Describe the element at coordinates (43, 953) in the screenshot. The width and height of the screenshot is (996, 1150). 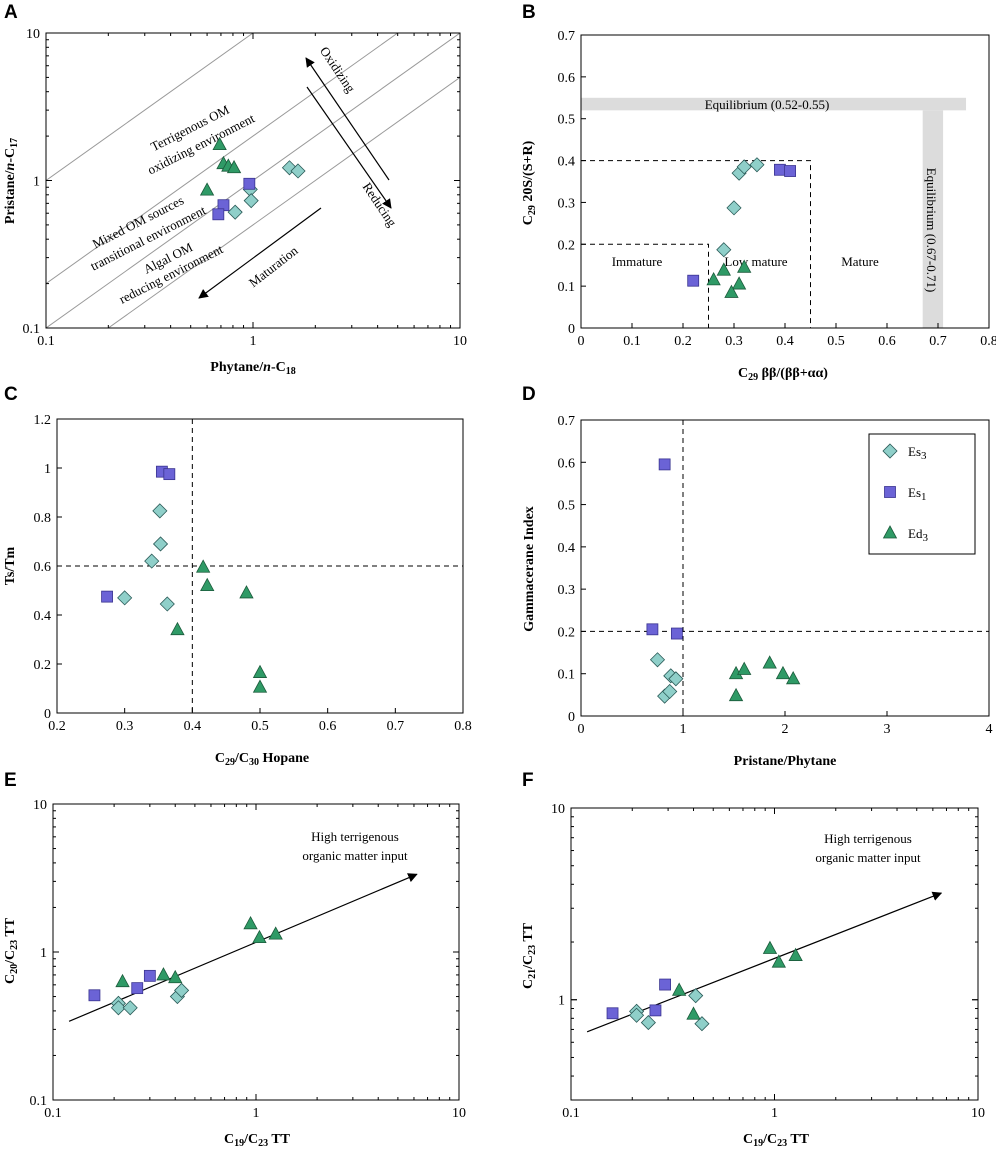
I see `y-tick-label-e: 1` at that location.